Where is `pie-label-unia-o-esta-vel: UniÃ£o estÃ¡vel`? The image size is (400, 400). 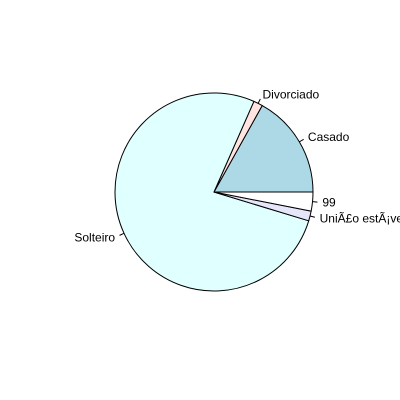
pie-label-unia-o-esta-vel: UniÃ£o estÃ¡vel is located at coordinates (360, 218).